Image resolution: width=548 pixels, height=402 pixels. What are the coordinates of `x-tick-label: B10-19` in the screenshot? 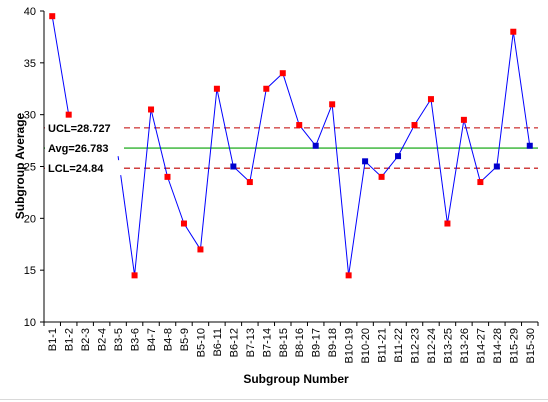 It's located at (350, 345).